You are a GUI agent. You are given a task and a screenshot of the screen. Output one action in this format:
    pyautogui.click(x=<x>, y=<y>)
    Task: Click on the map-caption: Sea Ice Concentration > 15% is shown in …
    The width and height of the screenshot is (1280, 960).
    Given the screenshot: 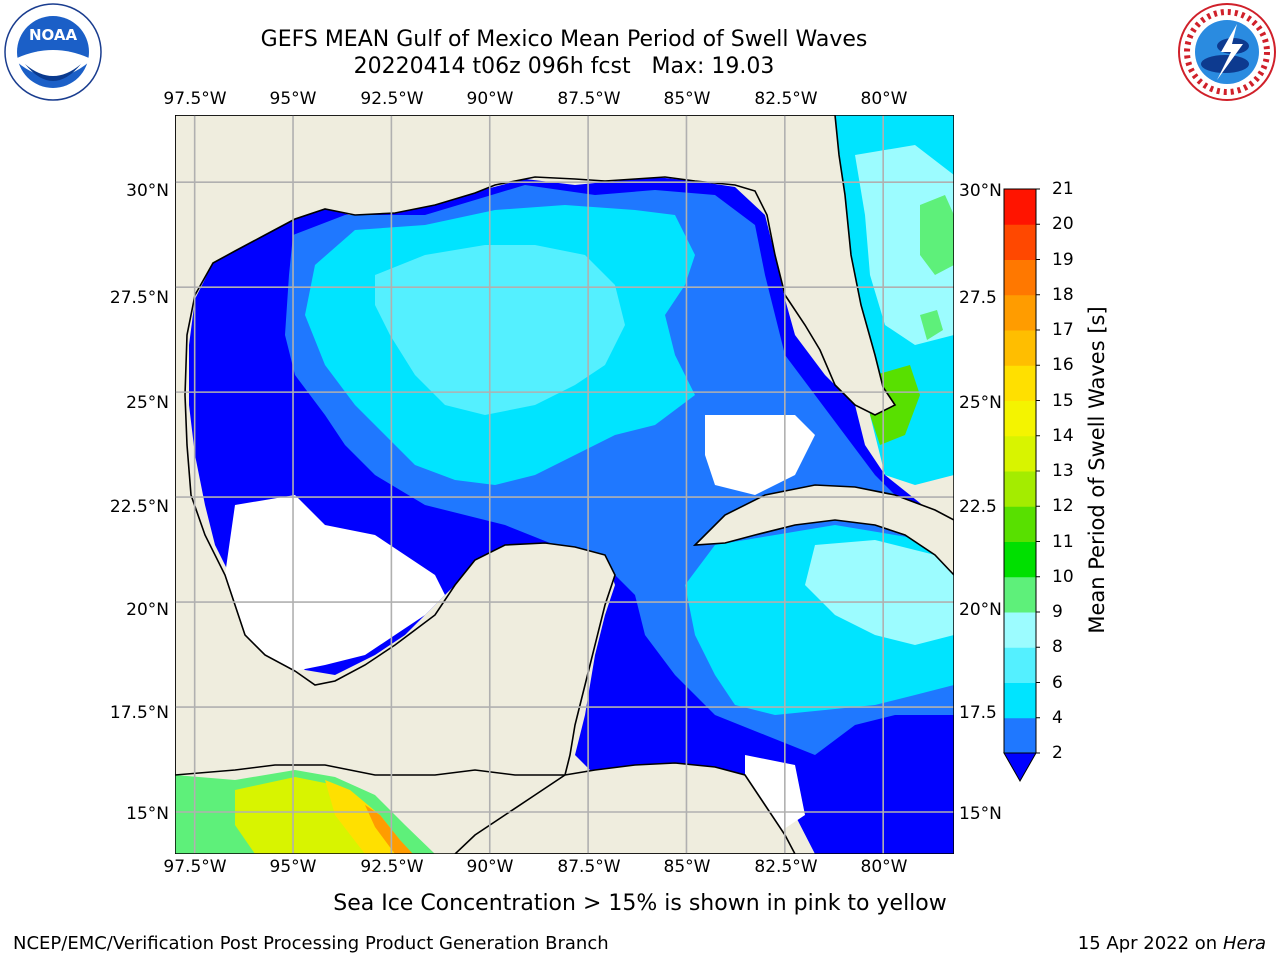 What is the action you would take?
    pyautogui.click(x=640, y=903)
    